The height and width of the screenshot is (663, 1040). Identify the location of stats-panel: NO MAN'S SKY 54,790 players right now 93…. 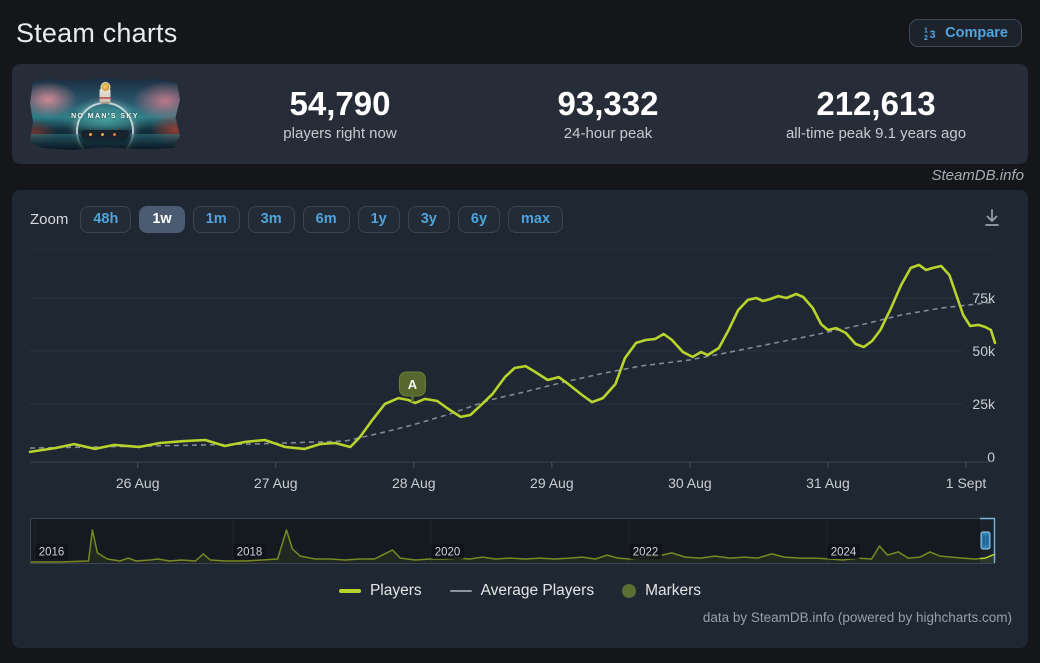
(520, 114).